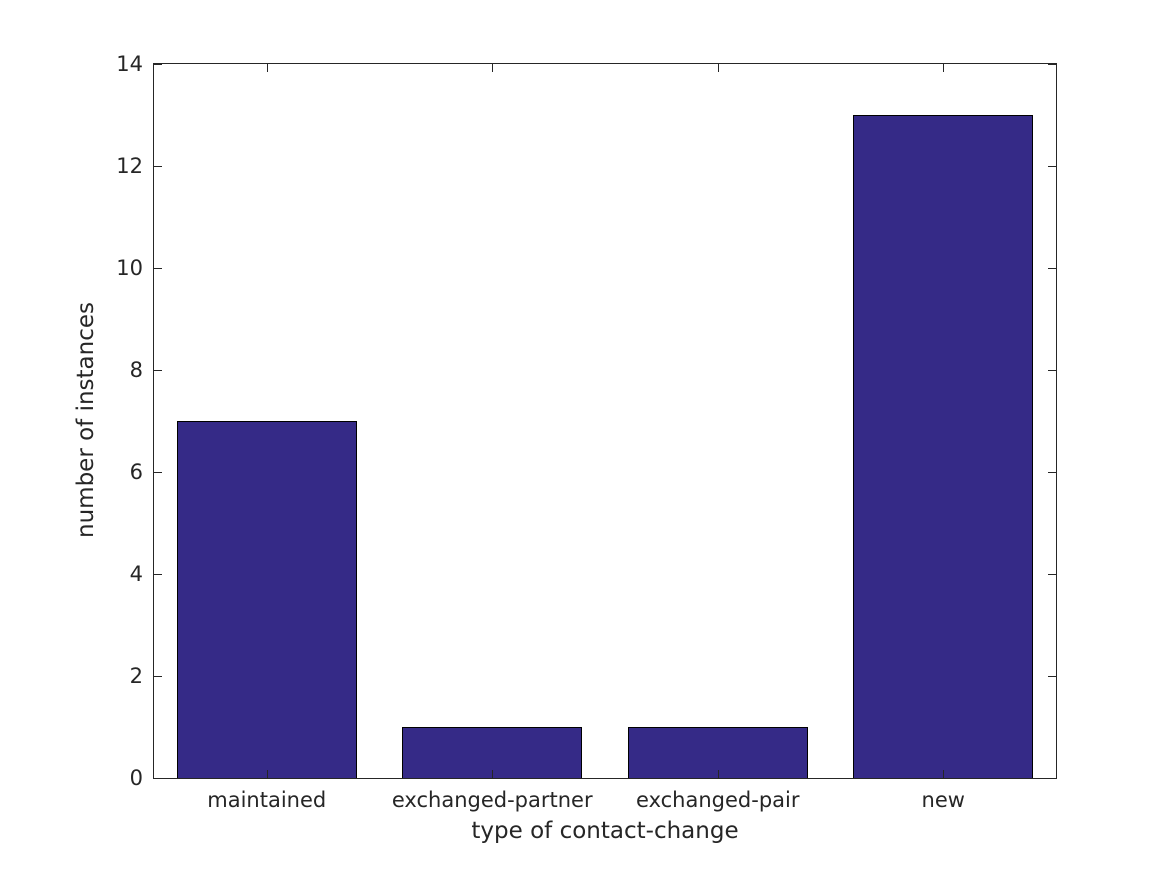 This screenshot has width=1167, height=875. I want to click on y-tick-label: 2, so click(136, 676).